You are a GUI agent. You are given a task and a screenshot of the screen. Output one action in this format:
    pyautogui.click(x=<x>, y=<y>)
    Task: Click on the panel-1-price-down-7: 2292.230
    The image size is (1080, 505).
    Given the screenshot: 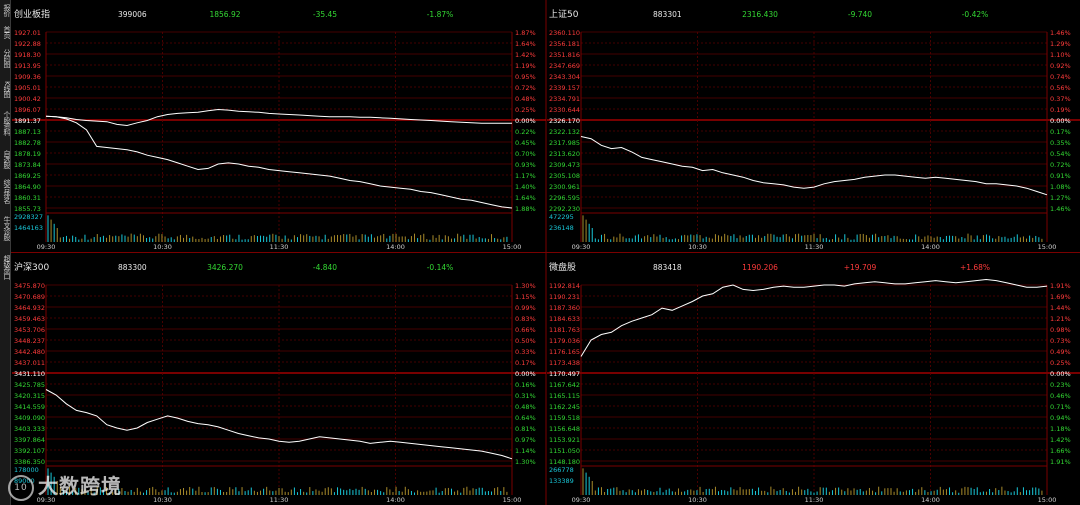 What is the action you would take?
    pyautogui.click(x=564, y=209)
    